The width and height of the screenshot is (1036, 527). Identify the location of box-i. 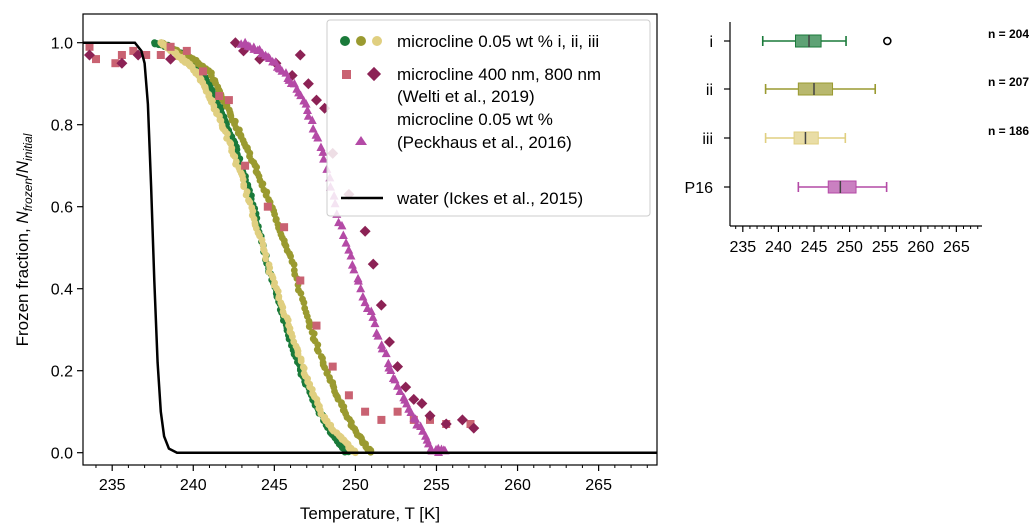
(826, 41).